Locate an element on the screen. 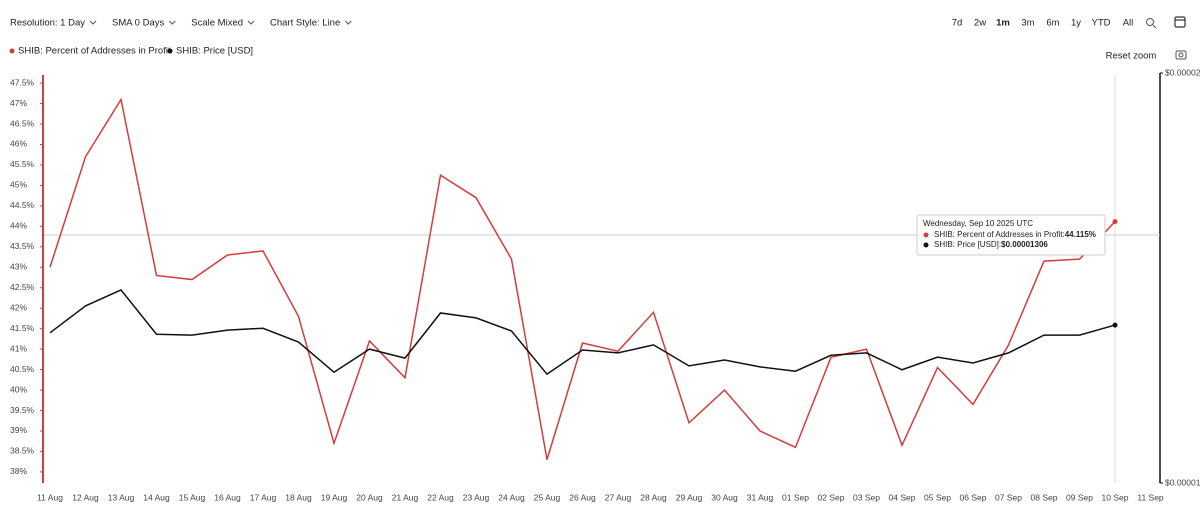 The image size is (1200, 506). y-tick-label: 45.5% is located at coordinates (22, 164).